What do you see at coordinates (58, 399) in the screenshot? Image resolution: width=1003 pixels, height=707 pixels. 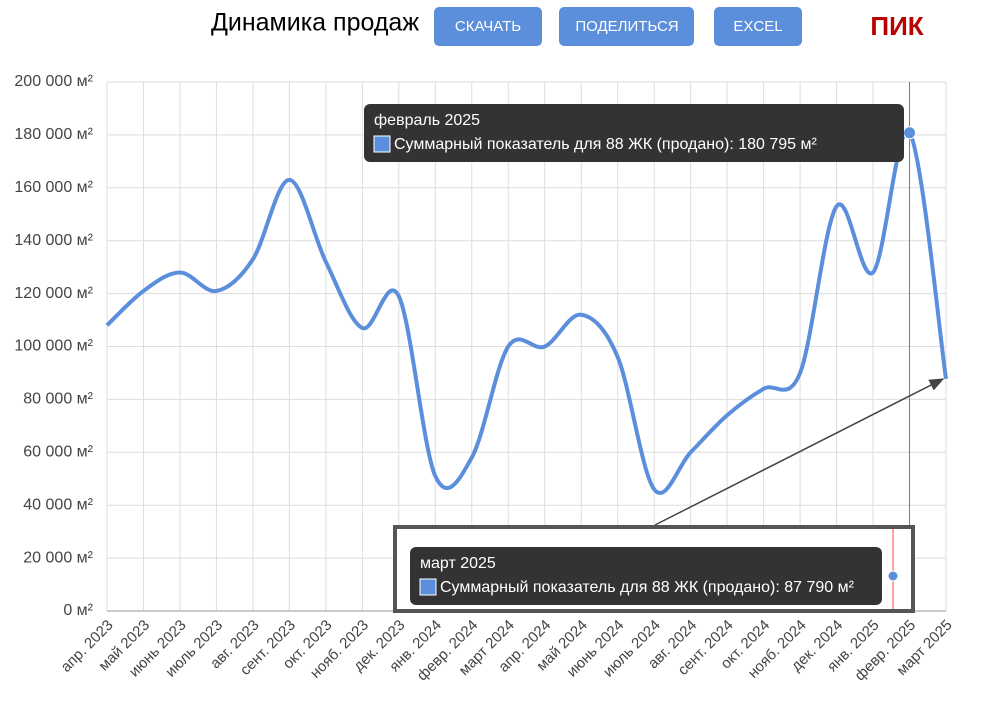 I see `y-tick-label: 80 000 м²` at bounding box center [58, 399].